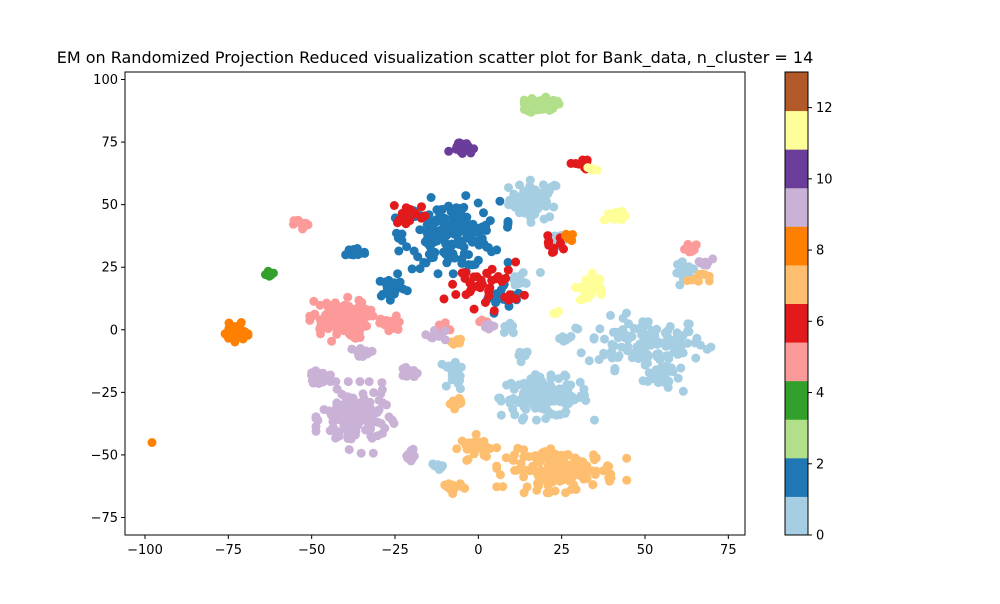  I want to click on colorbar-tick-label: 6, so click(820, 322).